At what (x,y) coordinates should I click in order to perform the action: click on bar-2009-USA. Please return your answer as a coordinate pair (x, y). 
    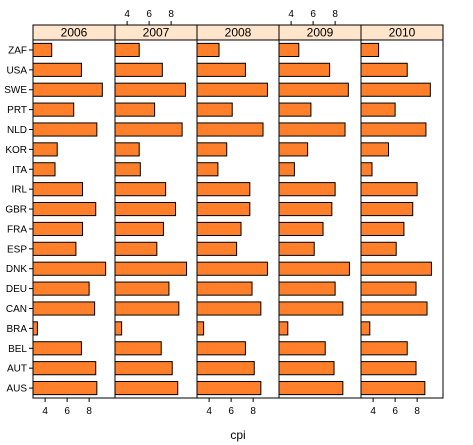
    Looking at the image, I should click on (304, 69).